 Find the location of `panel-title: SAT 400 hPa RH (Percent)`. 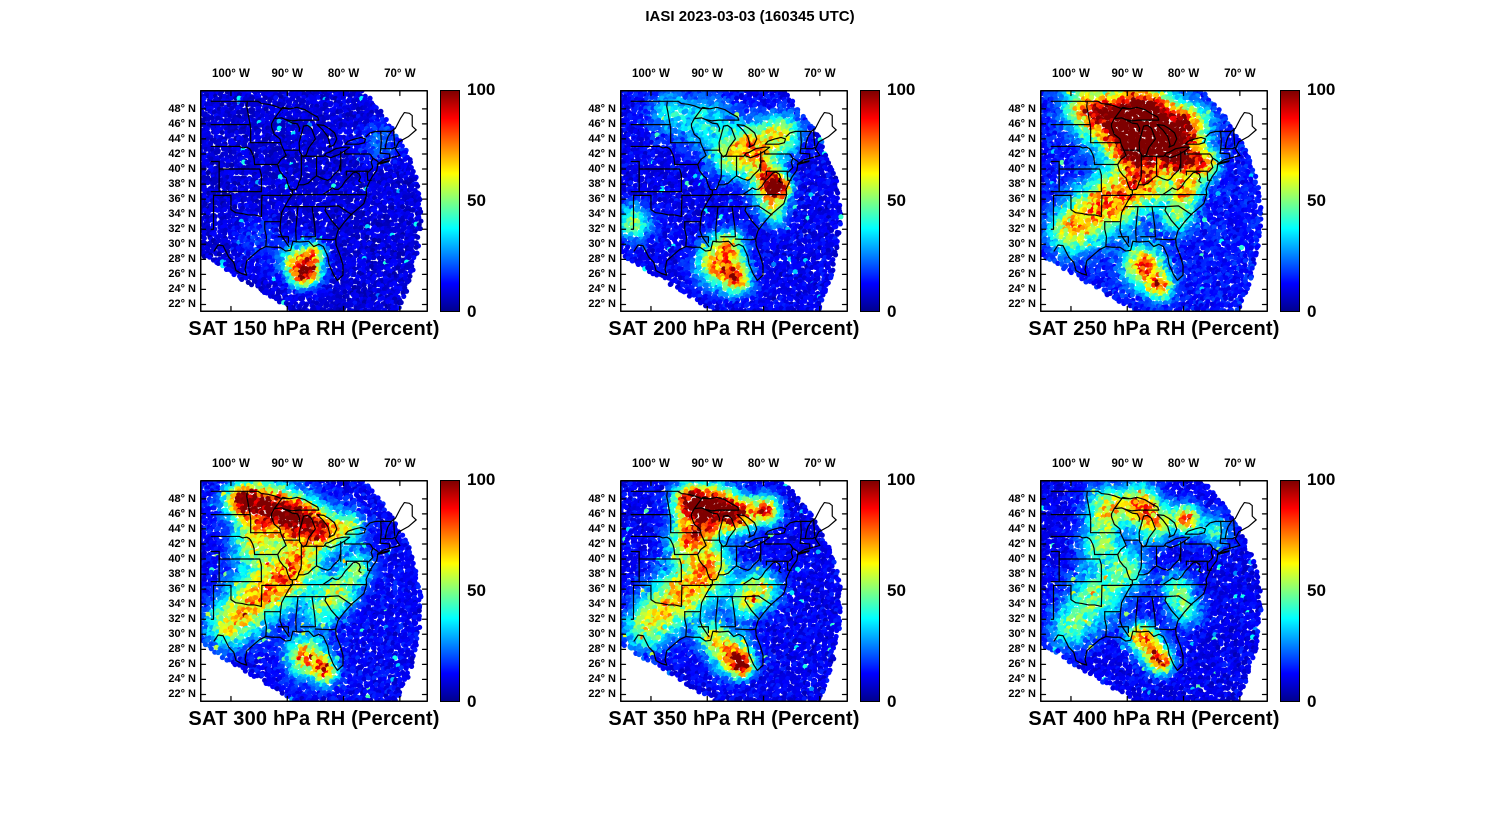

panel-title: SAT 400 hPa RH (Percent) is located at coordinates (1154, 719).